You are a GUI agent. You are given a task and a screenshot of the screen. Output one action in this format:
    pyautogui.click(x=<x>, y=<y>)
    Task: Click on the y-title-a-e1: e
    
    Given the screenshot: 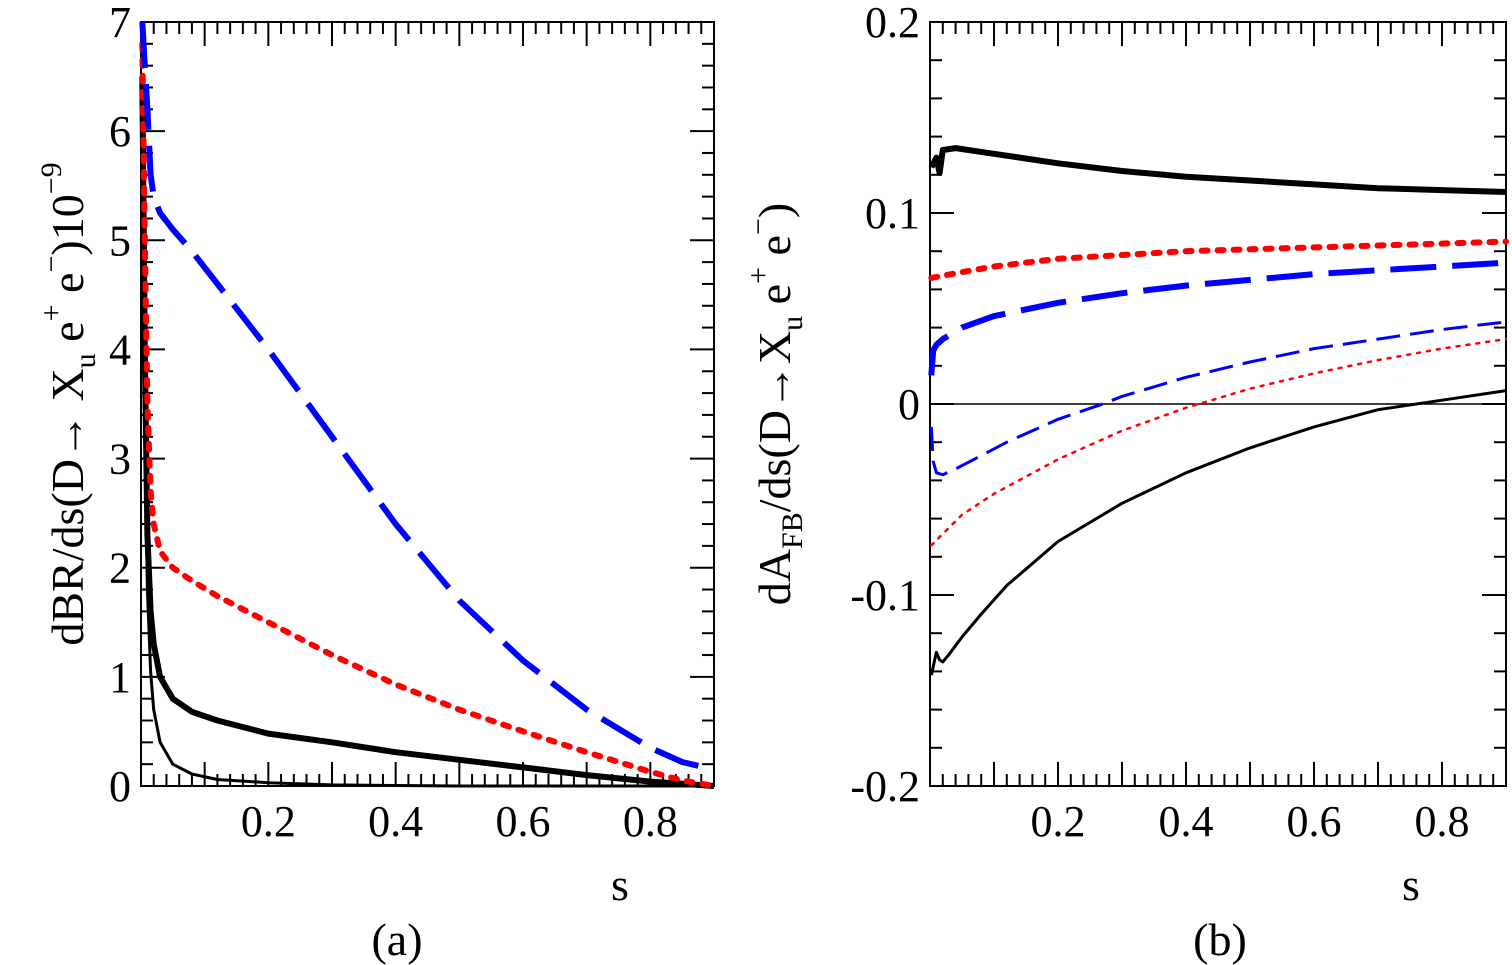 What is the action you would take?
    pyautogui.click(x=67, y=337)
    